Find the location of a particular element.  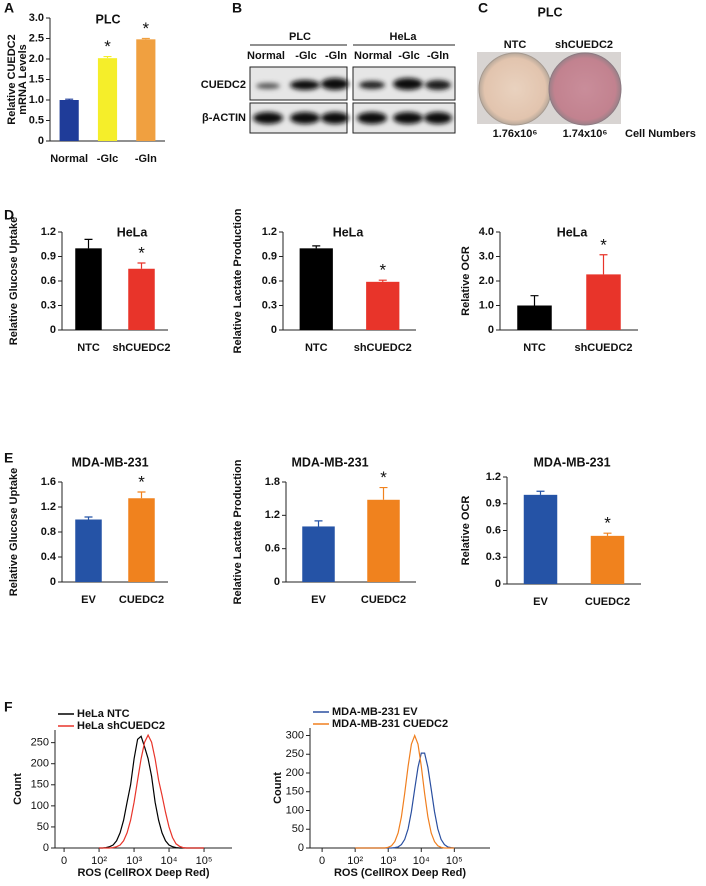

cell-count-label: Cell Numbers is located at coordinates (660, 134).